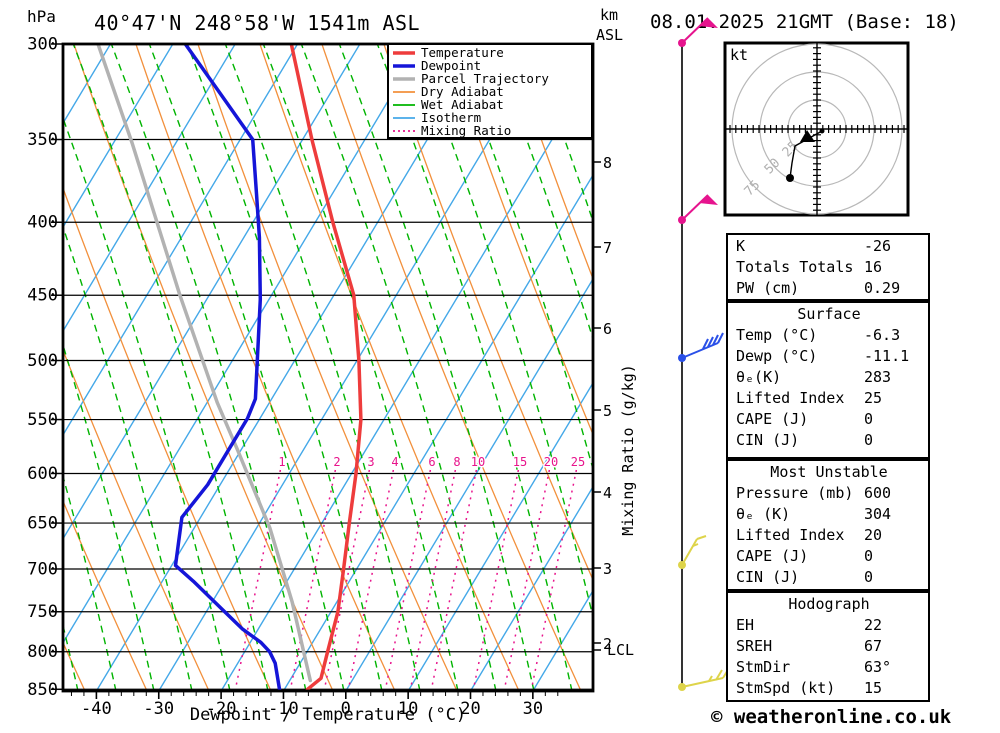  Describe the element at coordinates (431, 462) in the screenshot. I see `mixing-ratio-value-label: 6` at that location.